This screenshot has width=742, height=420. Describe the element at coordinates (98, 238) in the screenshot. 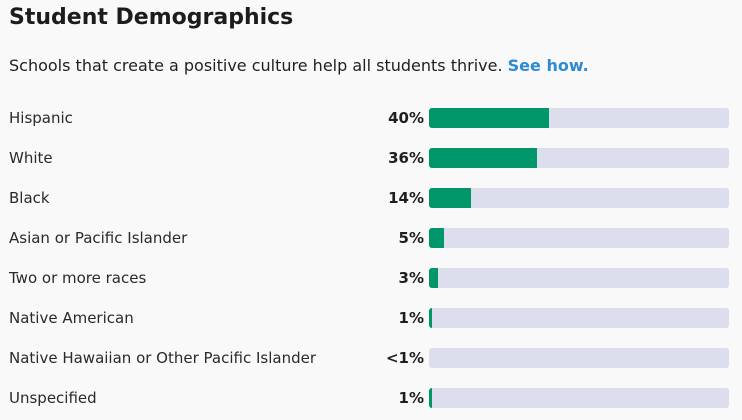

I see `category-label: Asian or Pacific Islander` at that location.